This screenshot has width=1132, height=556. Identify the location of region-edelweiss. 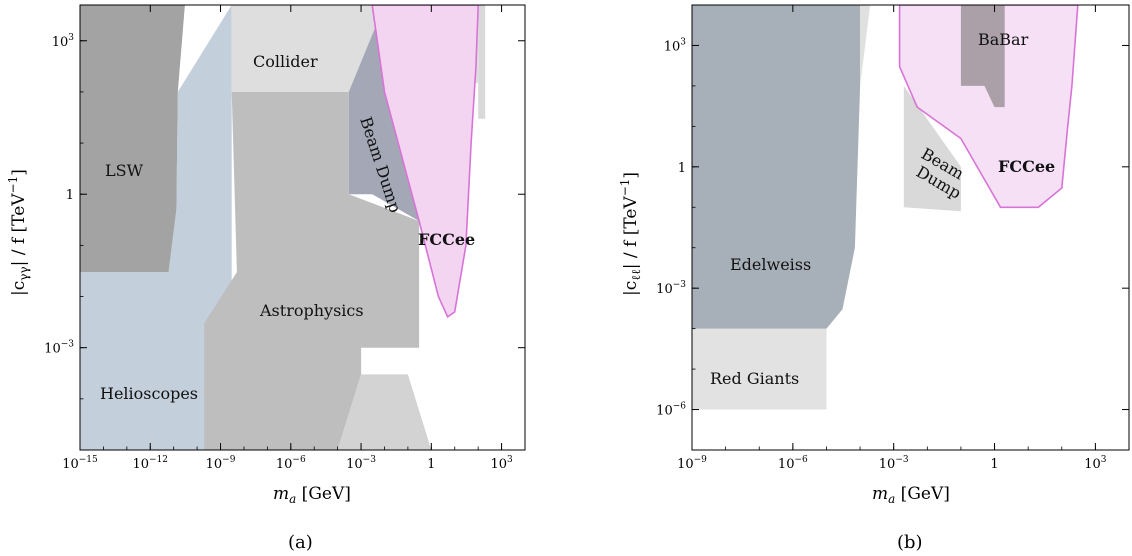
(776, 167).